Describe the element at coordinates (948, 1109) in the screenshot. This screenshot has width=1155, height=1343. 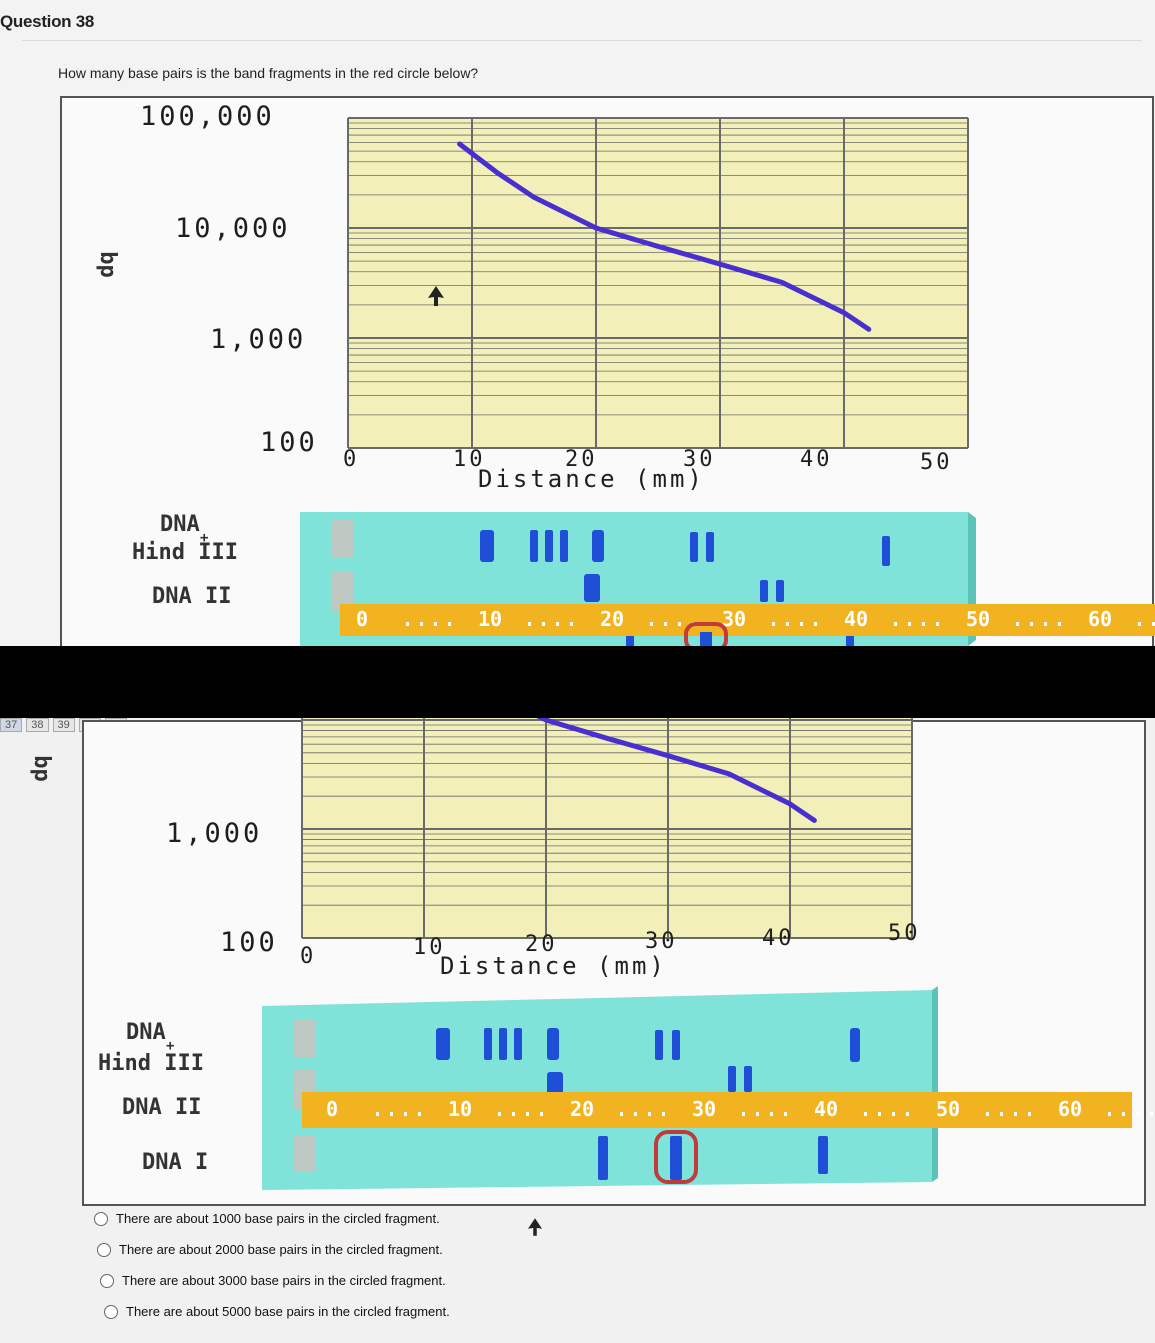
I see `ruler-label: 50` at that location.